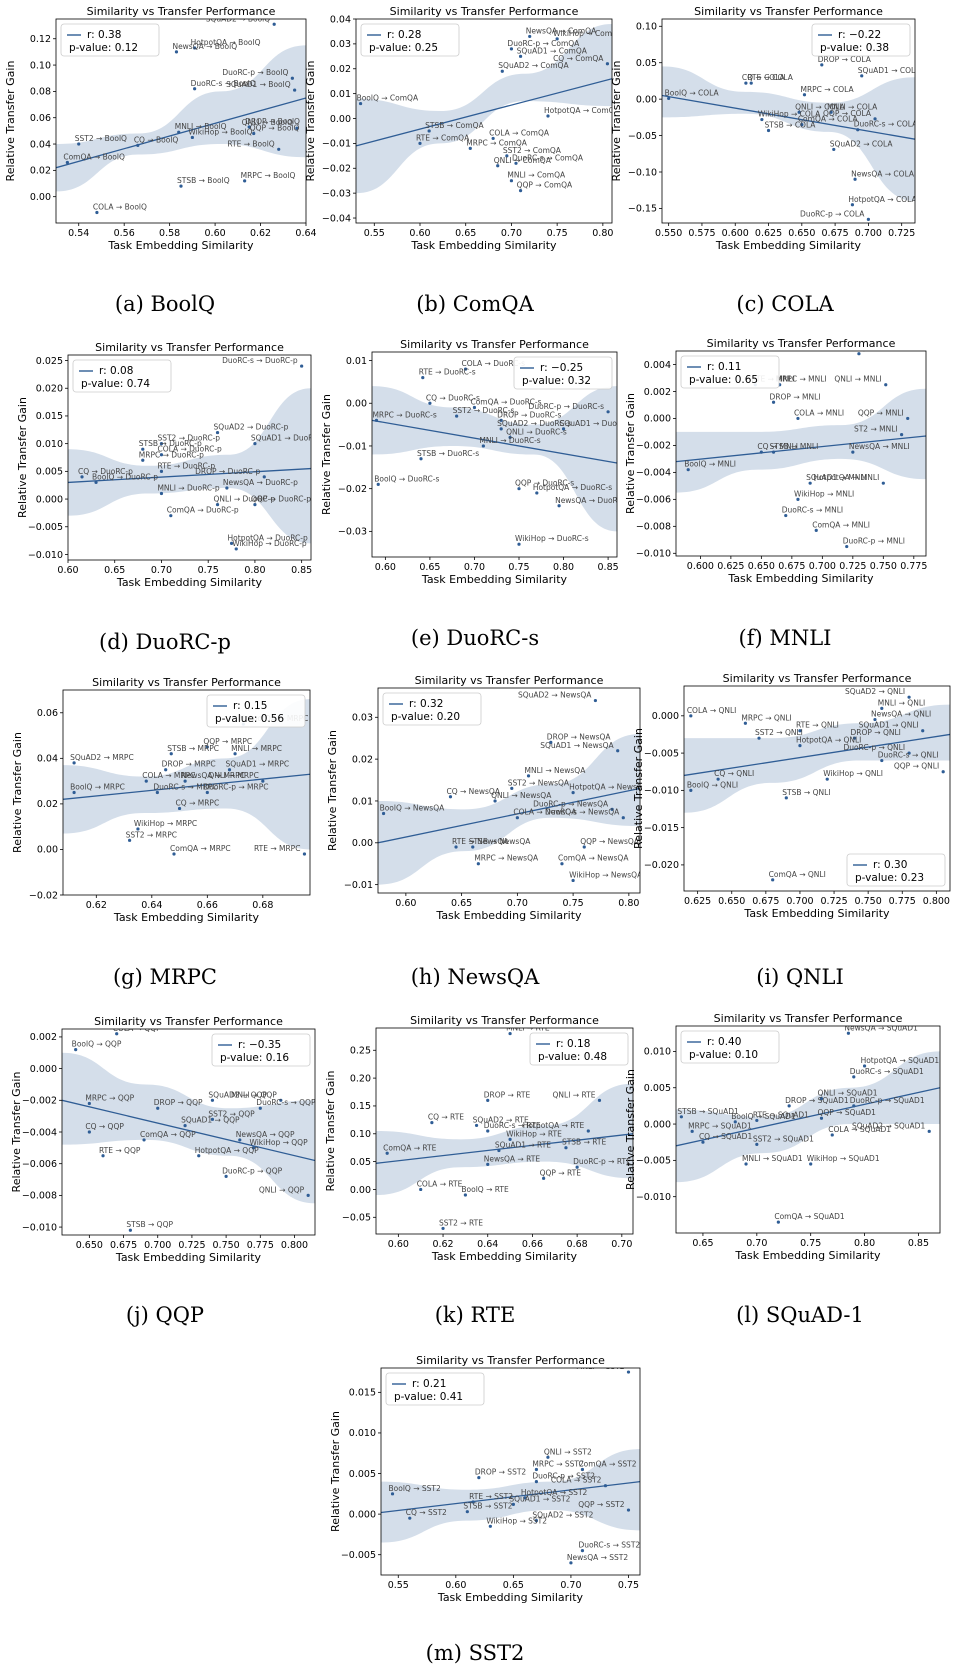  Describe the element at coordinates (487, 1244) in the screenshot. I see `x-tick-label: 0.64` at that location.